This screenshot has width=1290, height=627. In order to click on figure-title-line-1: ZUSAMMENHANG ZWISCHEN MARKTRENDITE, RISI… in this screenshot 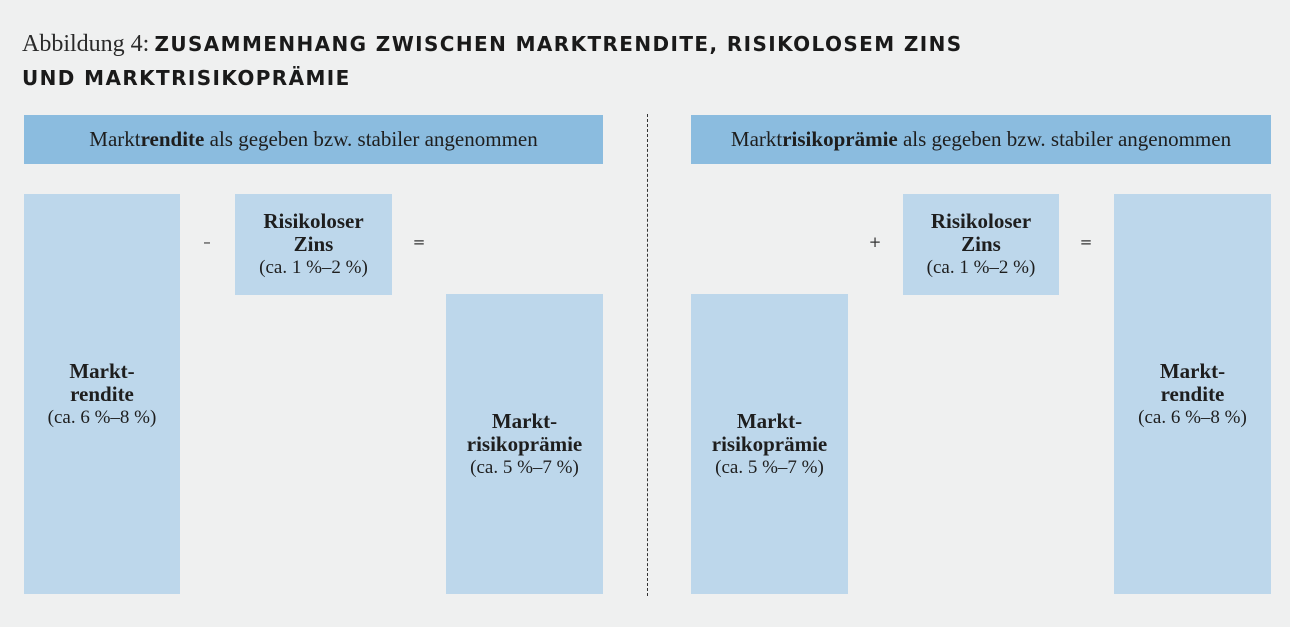, I will do `click(558, 44)`.